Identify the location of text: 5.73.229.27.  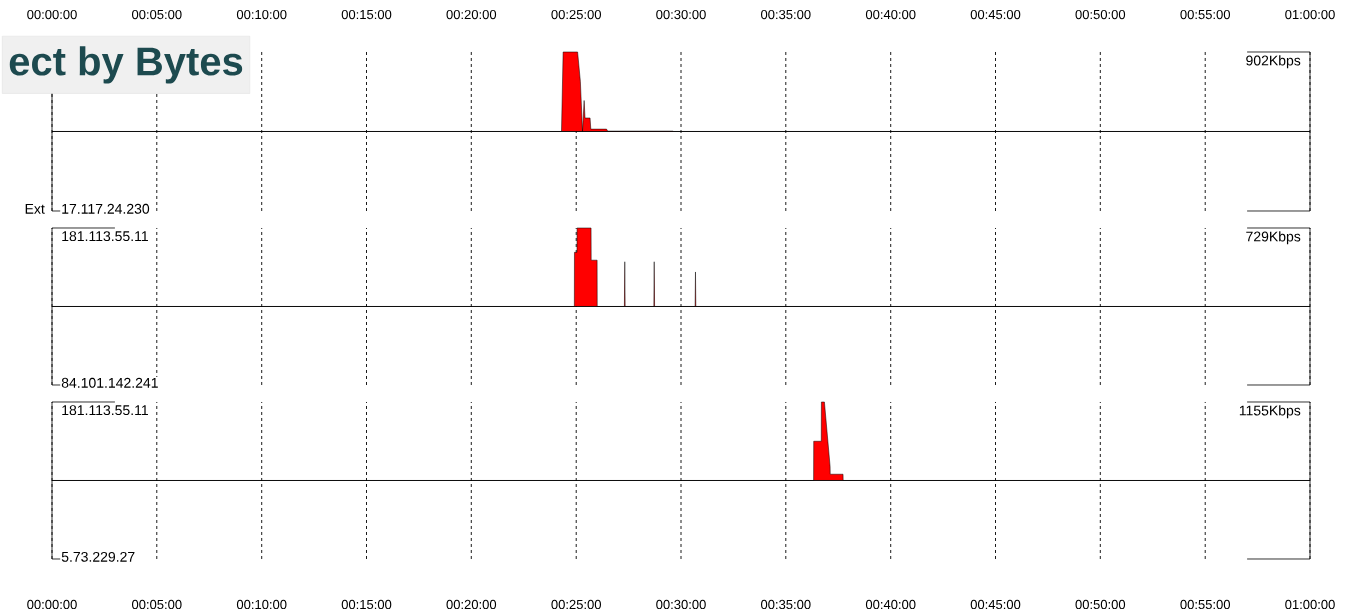
(98, 556).